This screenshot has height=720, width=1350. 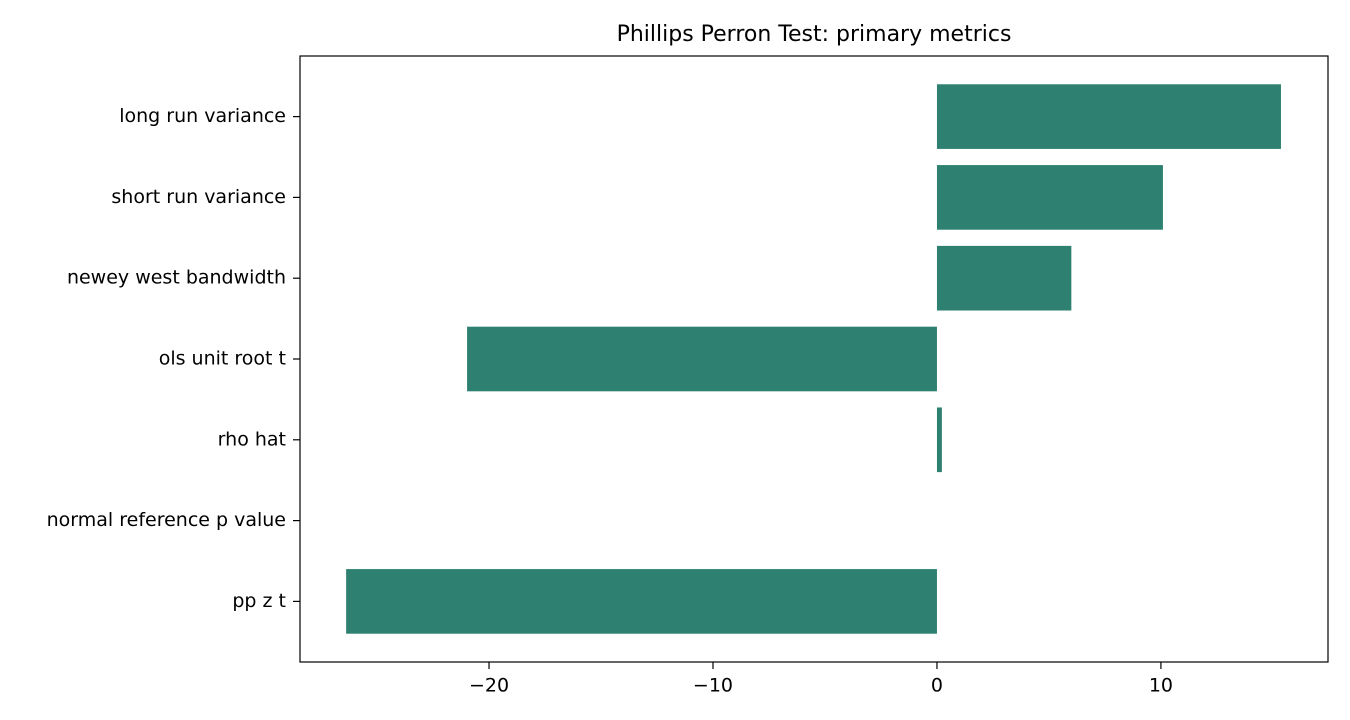 What do you see at coordinates (202, 116) in the screenshot?
I see `y-tick-label: long run variance` at bounding box center [202, 116].